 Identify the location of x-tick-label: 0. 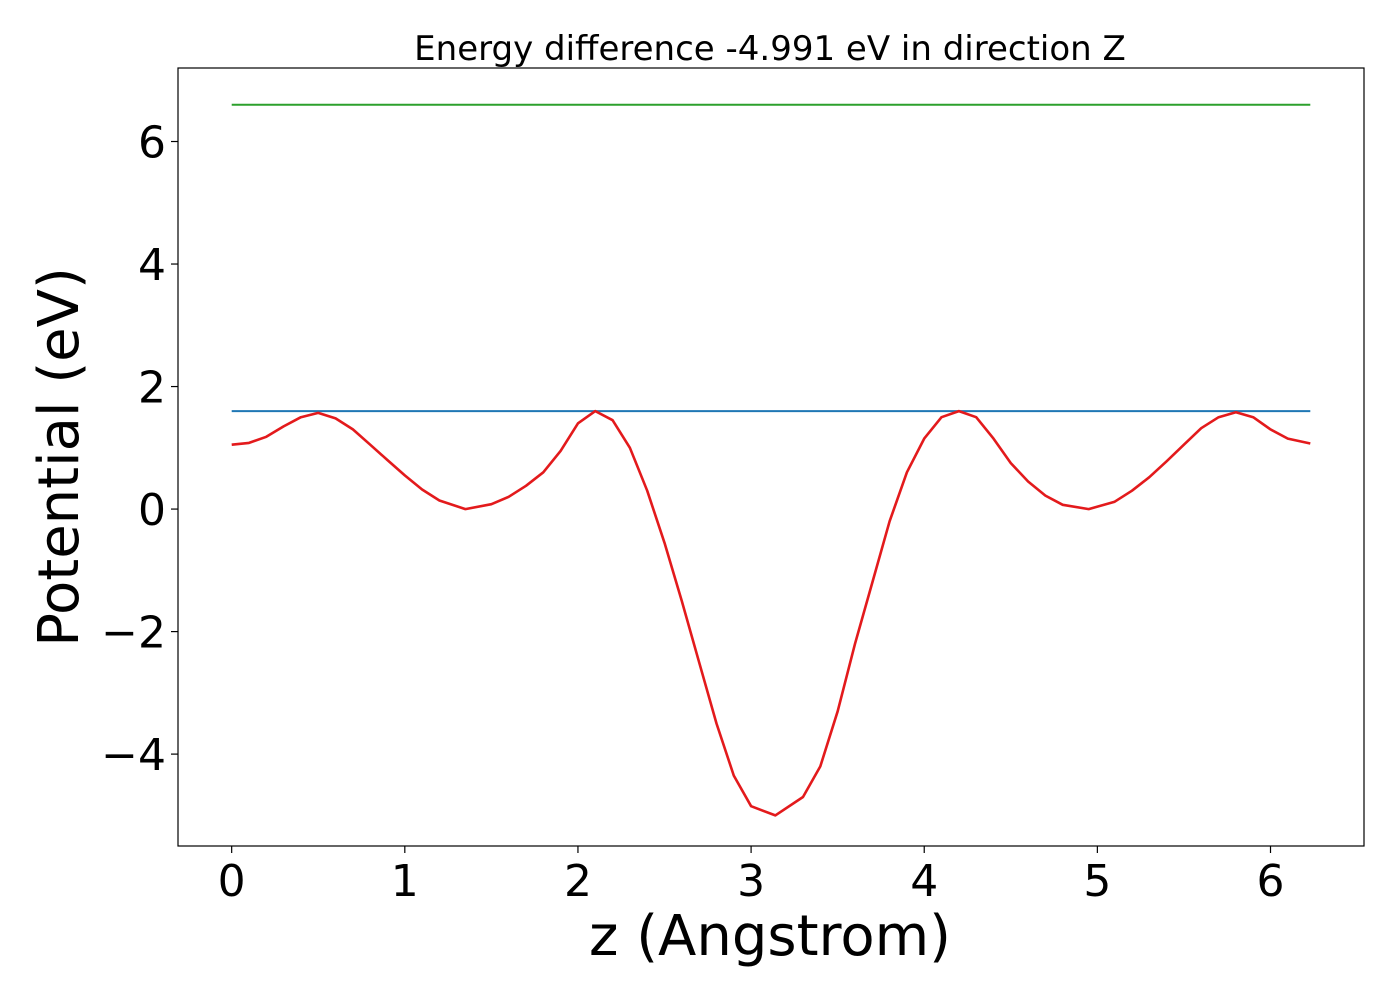
(232, 881).